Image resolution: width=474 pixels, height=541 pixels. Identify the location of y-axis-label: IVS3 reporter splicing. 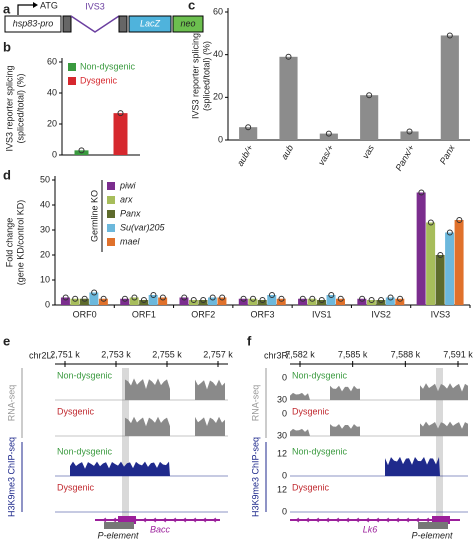
(9, 108).